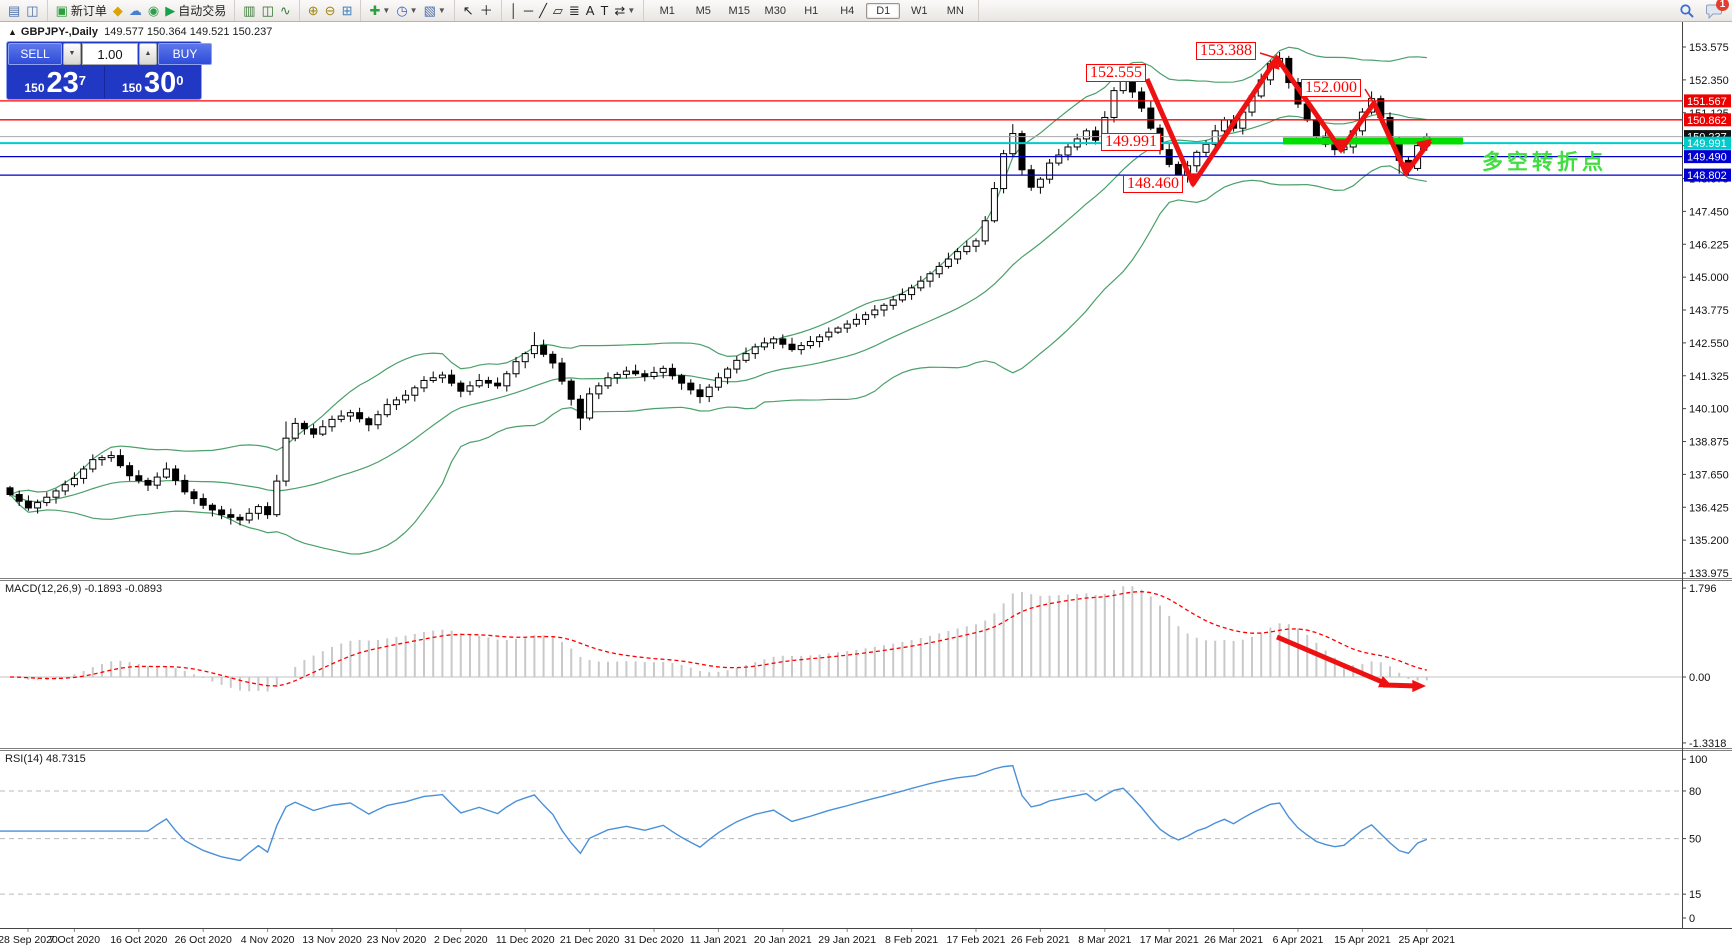  I want to click on chat-icon: 1, so click(1717, 9).